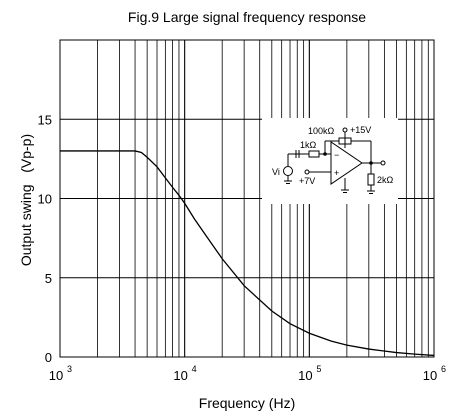 The width and height of the screenshot is (458, 414). What do you see at coordinates (385, 180) in the screenshot?
I see `load-resistor-label: 2kΩ` at bounding box center [385, 180].